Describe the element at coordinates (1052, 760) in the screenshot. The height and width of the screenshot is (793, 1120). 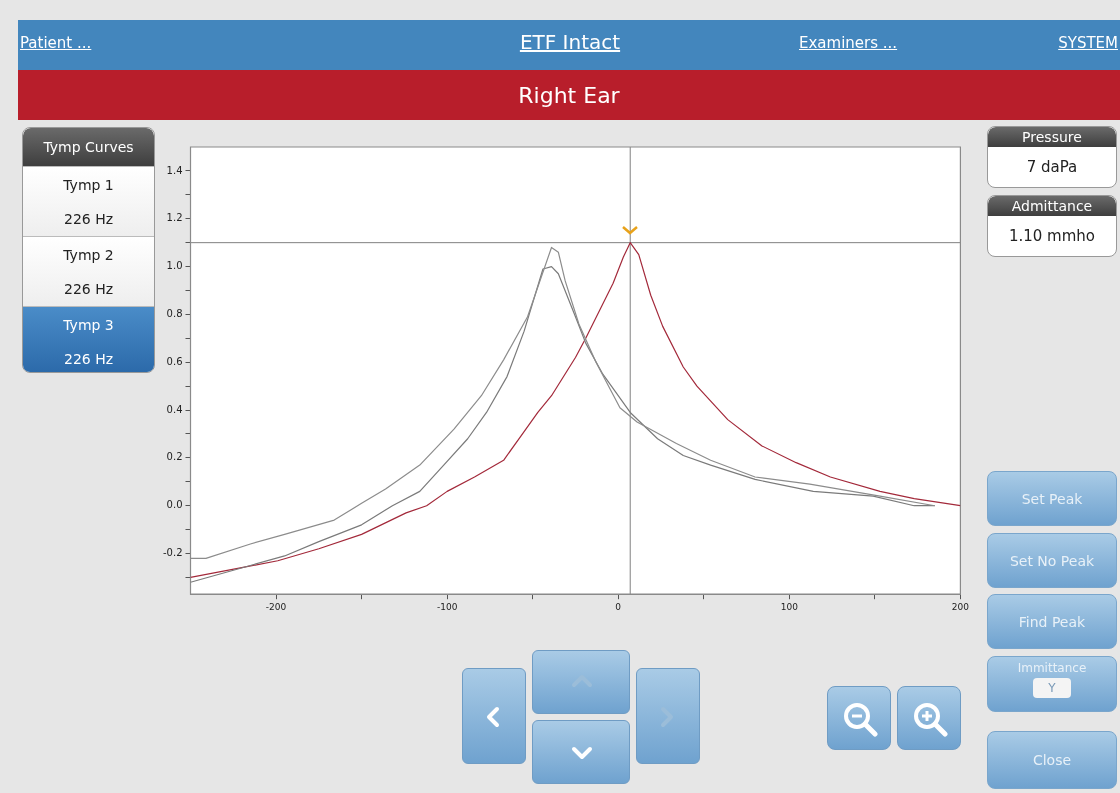
I see `button: Close` at that location.